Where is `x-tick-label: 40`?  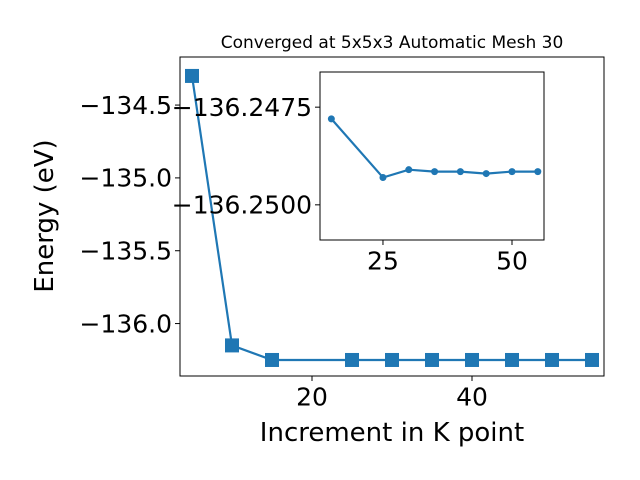 x-tick-label: 40 is located at coordinates (472, 396).